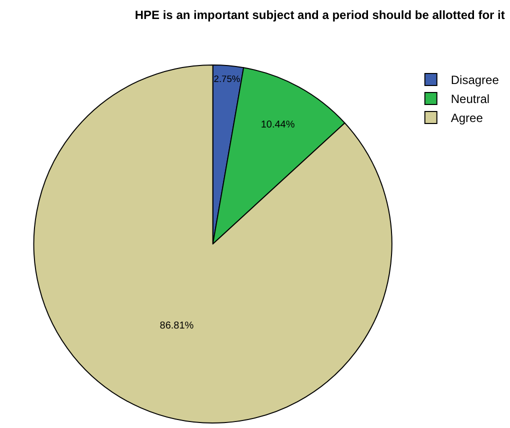 The width and height of the screenshot is (510, 428). What do you see at coordinates (470, 99) in the screenshot?
I see `legend-label: Neutral` at bounding box center [470, 99].